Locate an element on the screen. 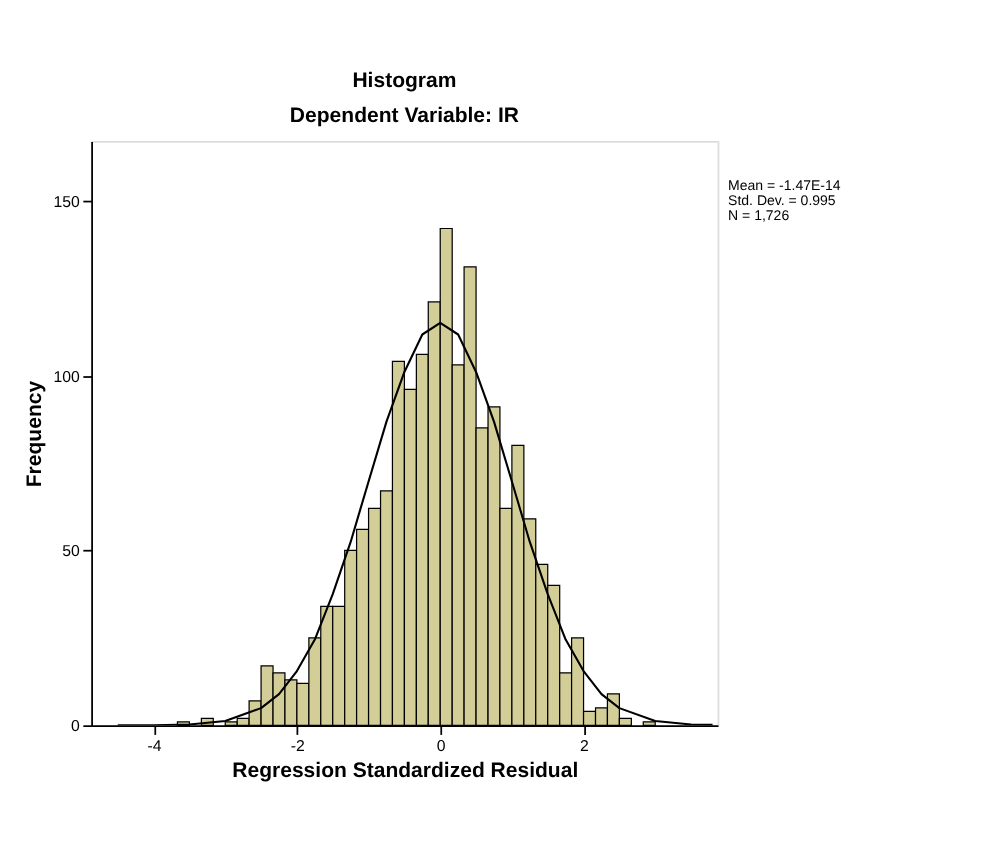 The height and width of the screenshot is (856, 986). x-tick-label: 0 is located at coordinates (441, 745).